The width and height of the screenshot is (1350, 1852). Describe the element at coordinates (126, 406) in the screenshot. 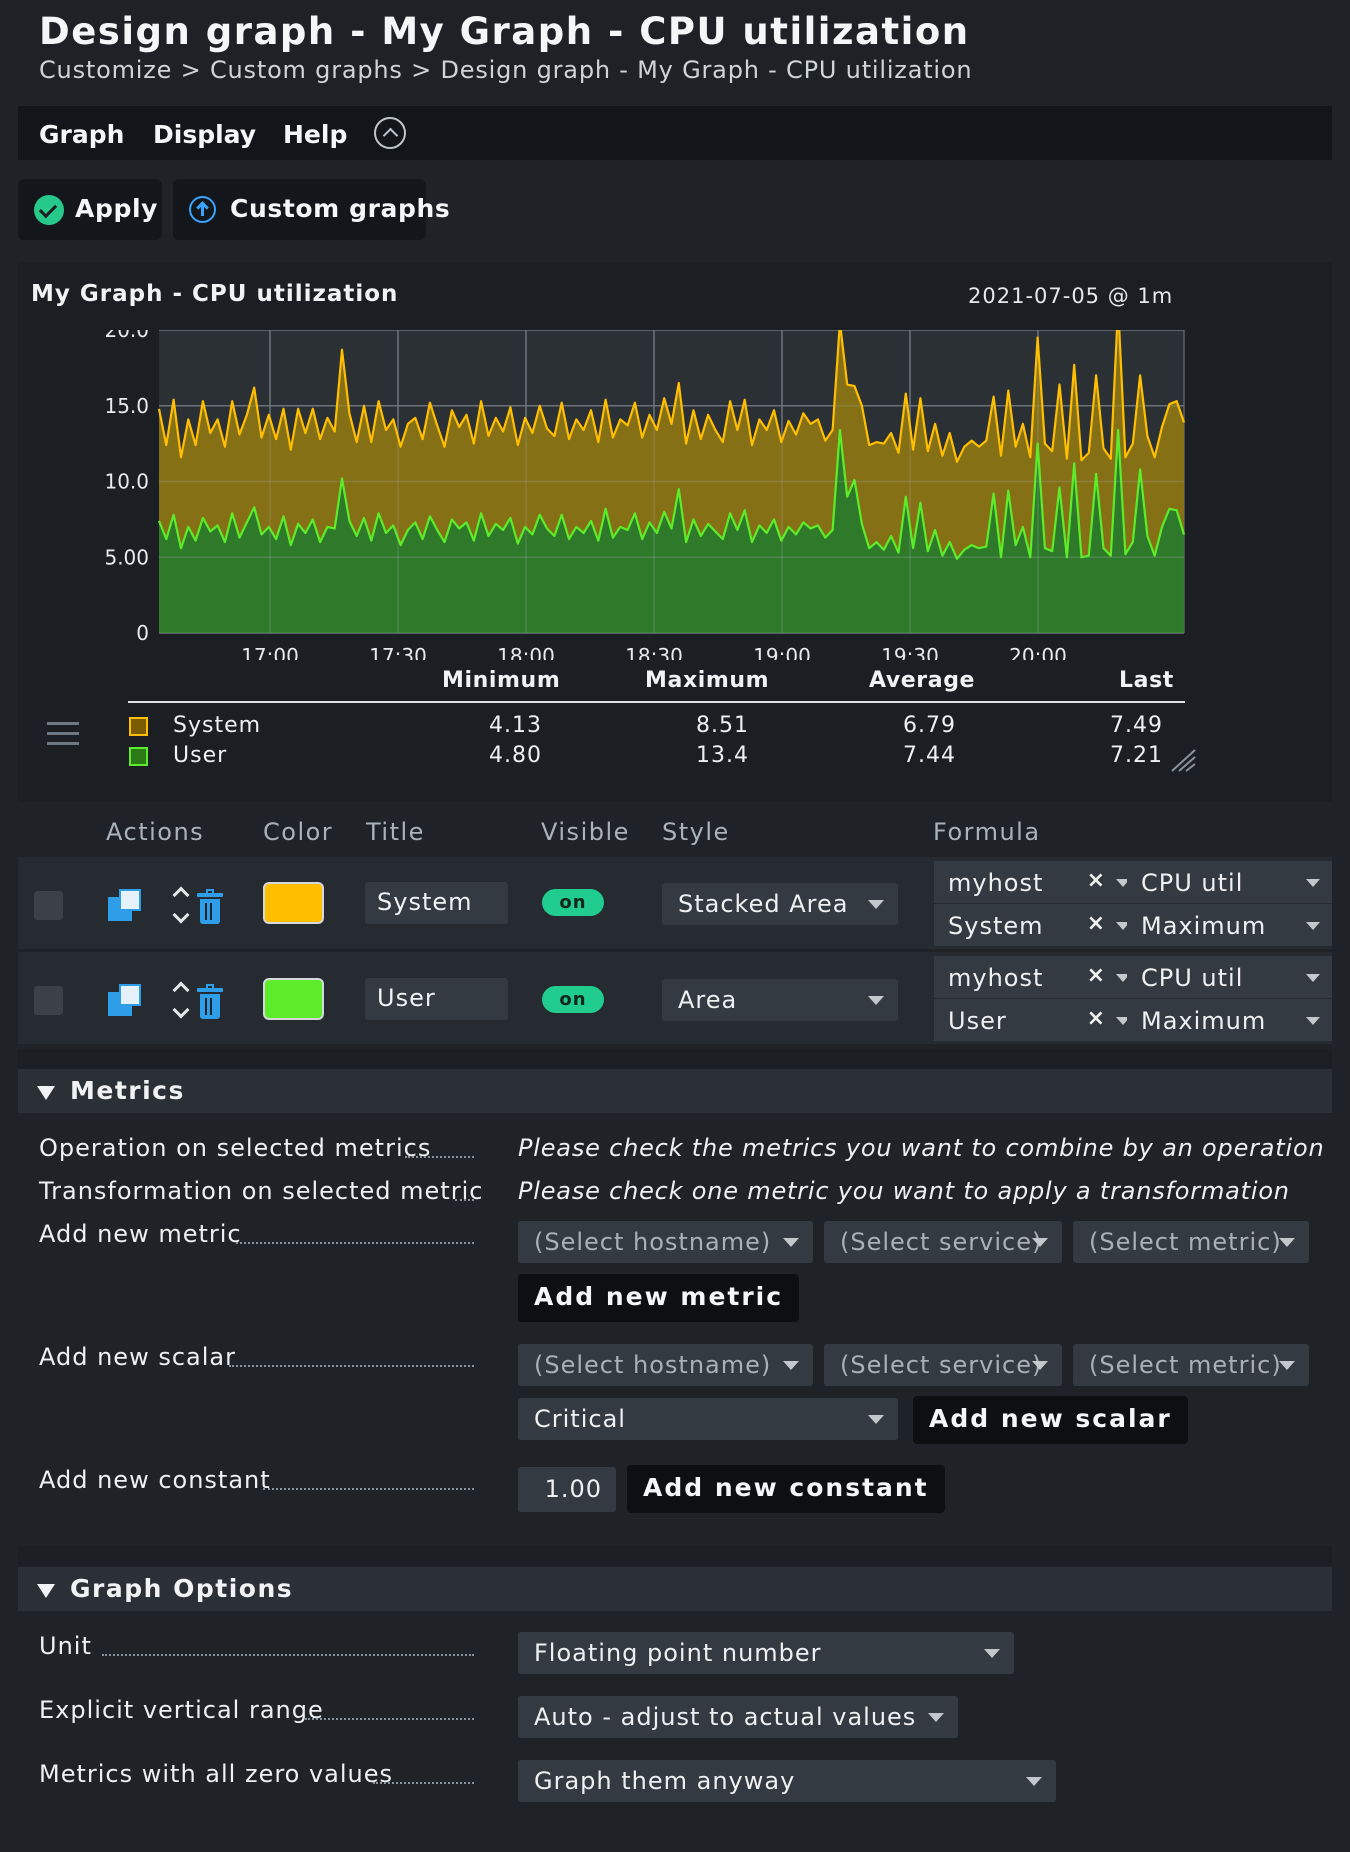

I see `y-tick-label: 15.0` at that location.